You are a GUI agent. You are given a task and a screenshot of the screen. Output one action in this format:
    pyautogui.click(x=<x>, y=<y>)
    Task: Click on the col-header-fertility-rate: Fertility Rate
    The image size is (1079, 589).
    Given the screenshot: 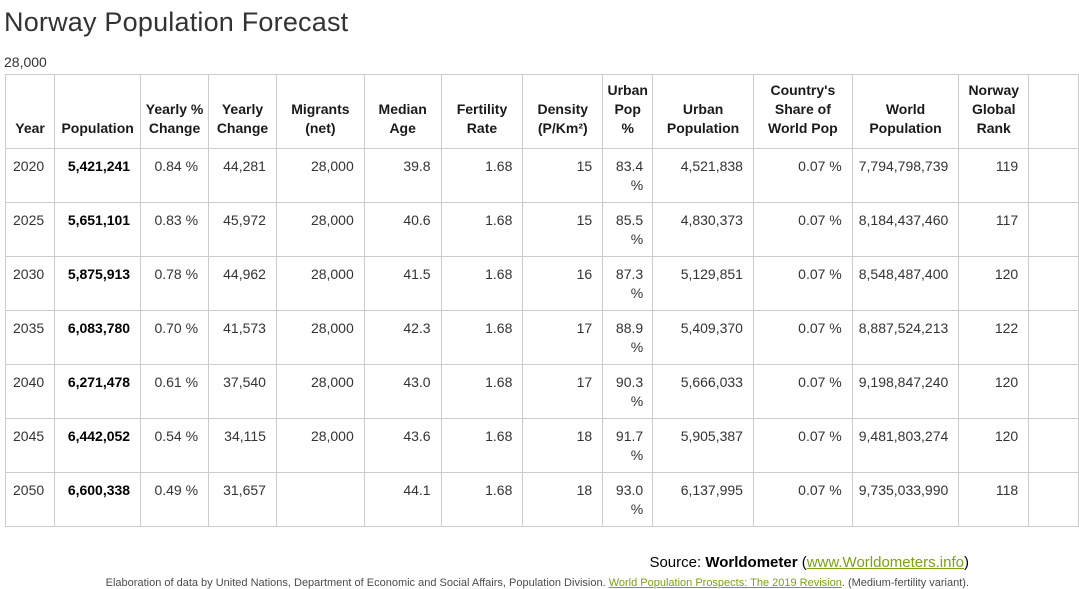 What is the action you would take?
    pyautogui.click(x=482, y=111)
    